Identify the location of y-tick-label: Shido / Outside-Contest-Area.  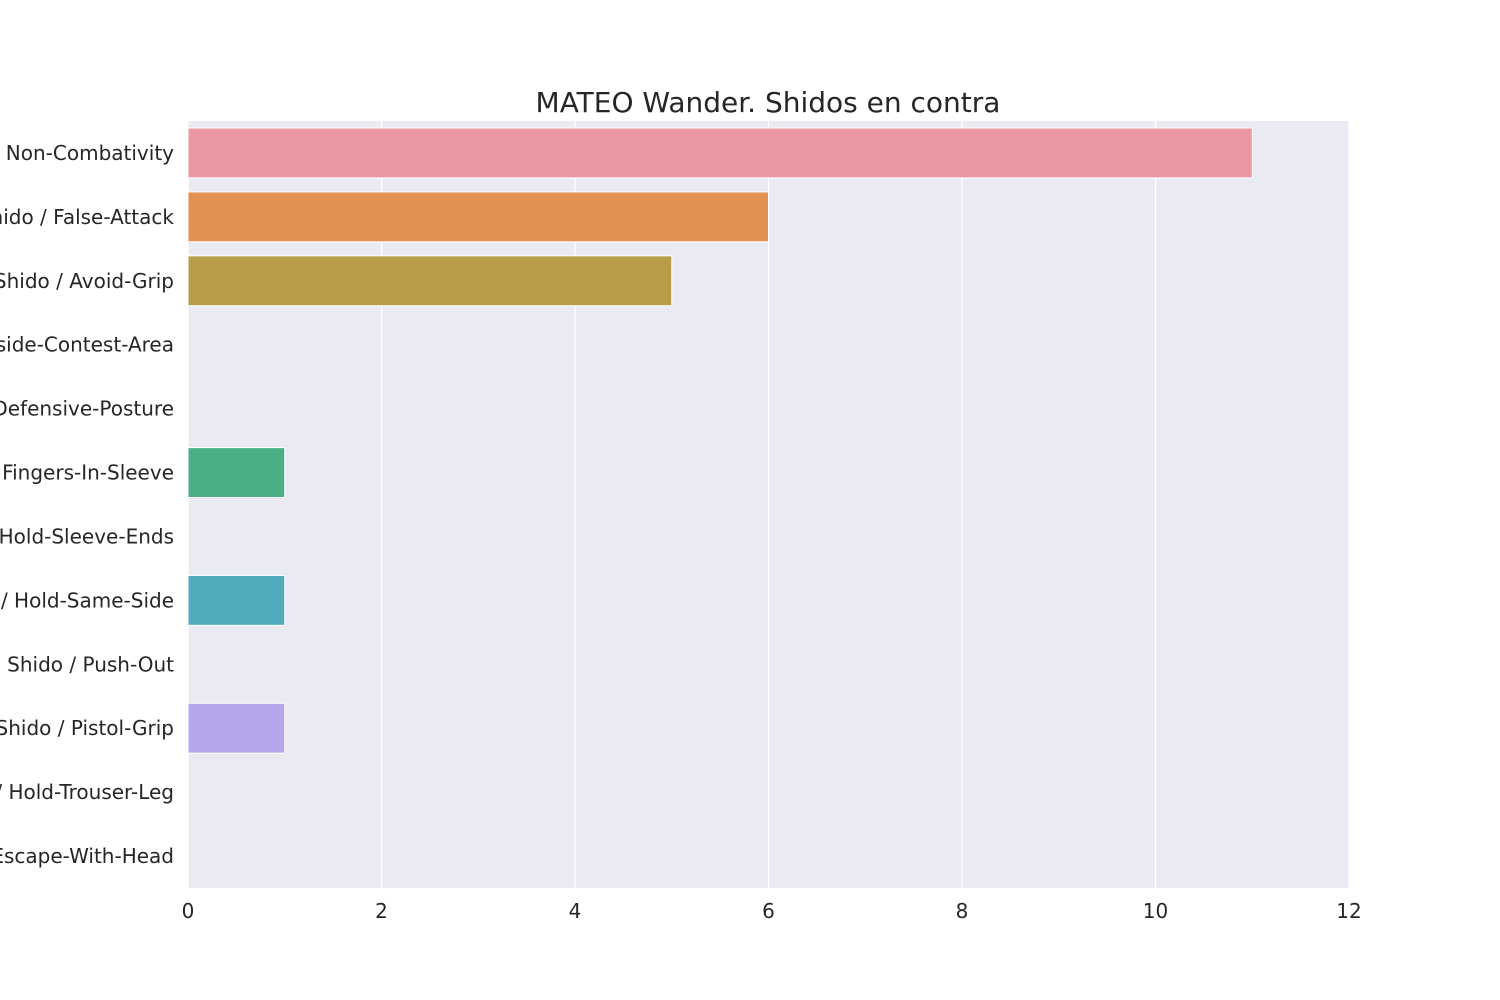
(87, 345).